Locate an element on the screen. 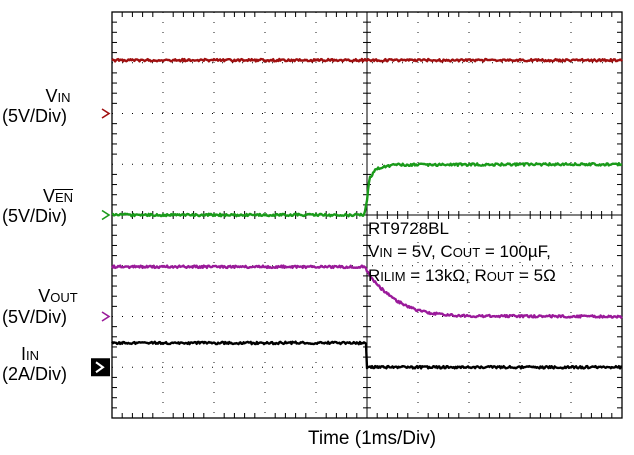 The height and width of the screenshot is (455, 634). channel-scale-vout: (5V/Div) is located at coordinates (35, 317).